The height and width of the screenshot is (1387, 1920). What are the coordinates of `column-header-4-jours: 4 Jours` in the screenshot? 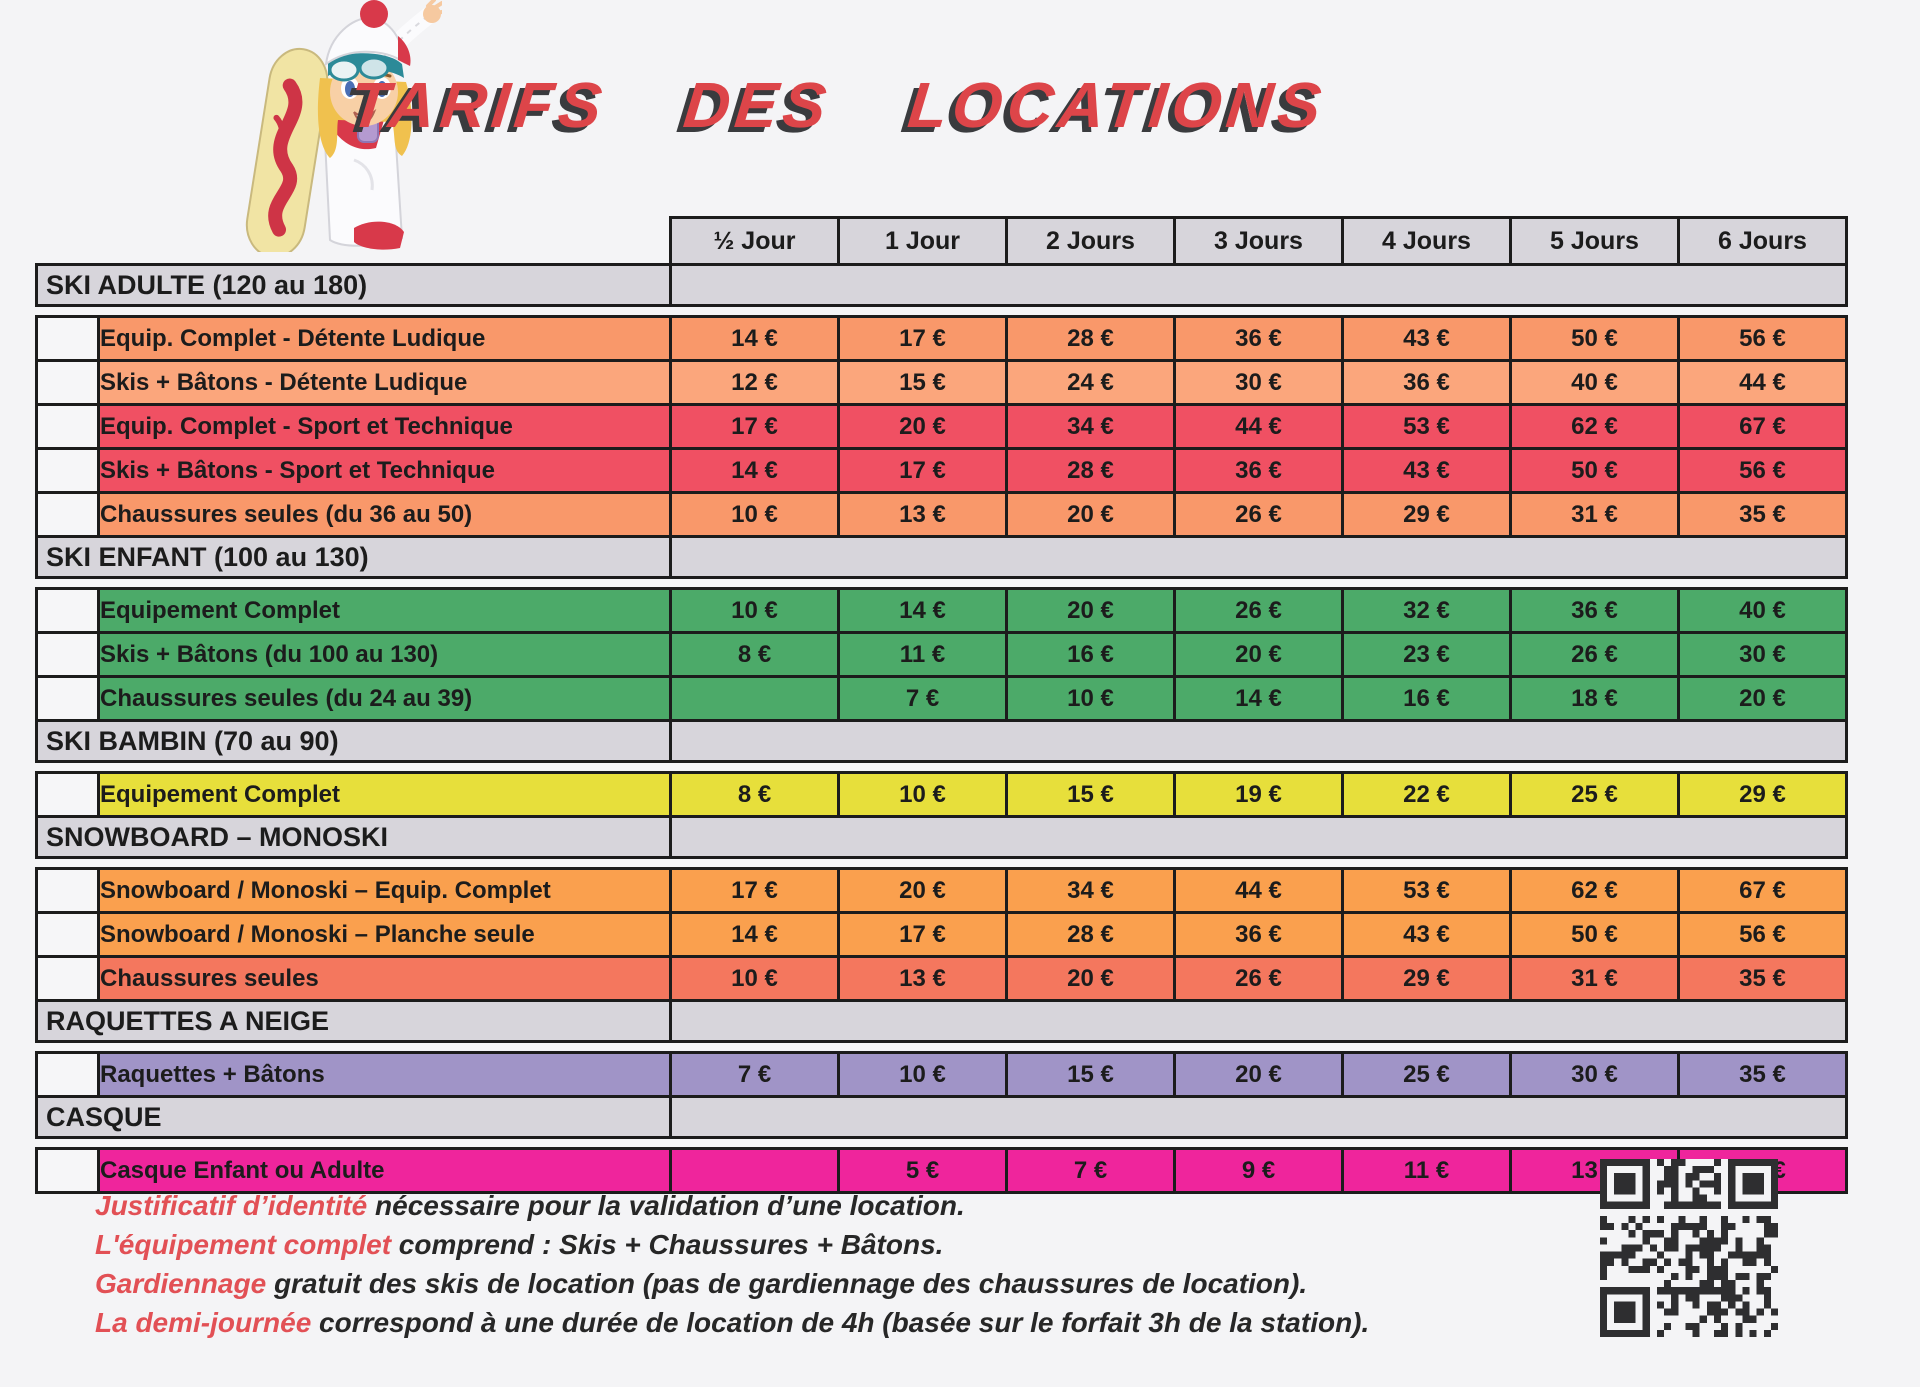 It's located at (1426, 241).